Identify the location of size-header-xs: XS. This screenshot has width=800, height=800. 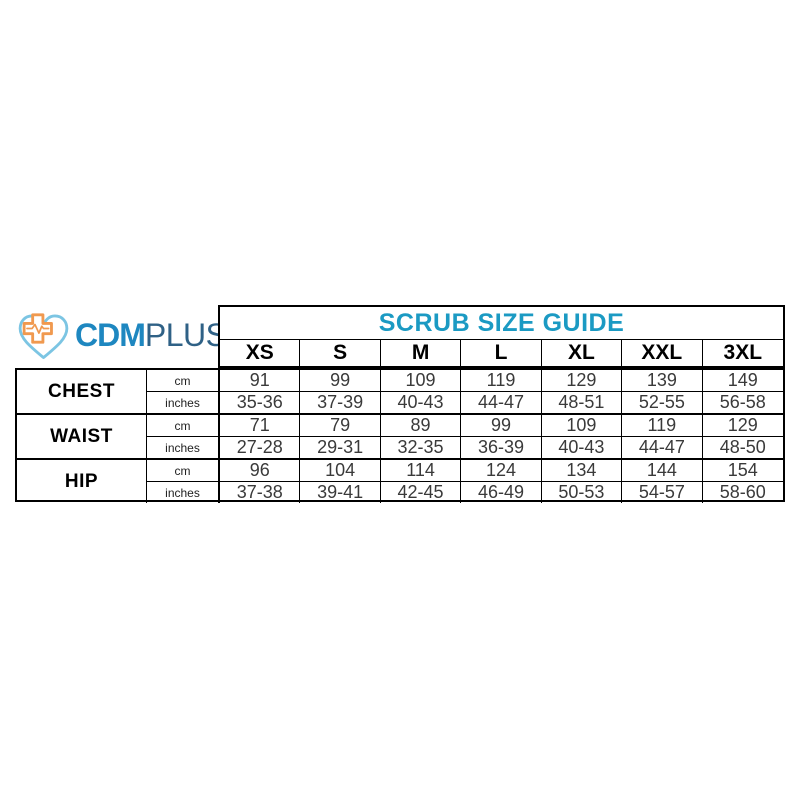
(260, 353).